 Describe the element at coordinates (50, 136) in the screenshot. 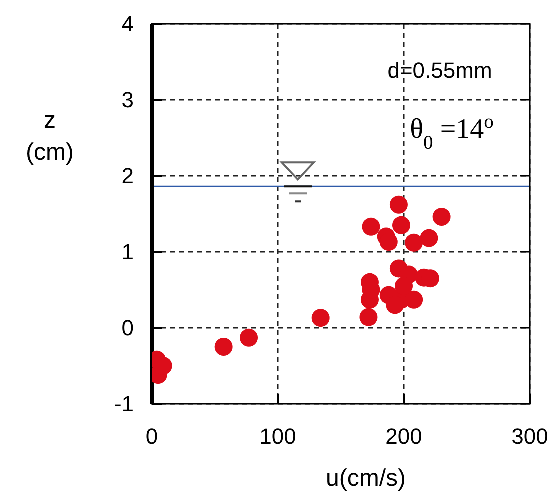

I see `y-axis-title: z (cm)` at that location.